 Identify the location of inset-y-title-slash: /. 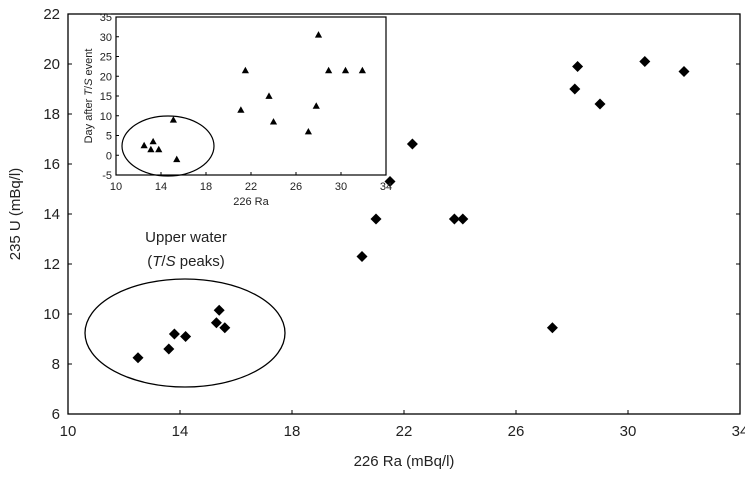
(89, 87).